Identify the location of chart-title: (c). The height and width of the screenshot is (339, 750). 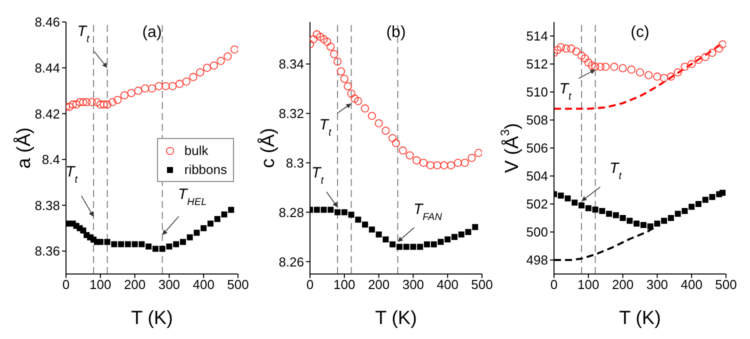
(640, 33).